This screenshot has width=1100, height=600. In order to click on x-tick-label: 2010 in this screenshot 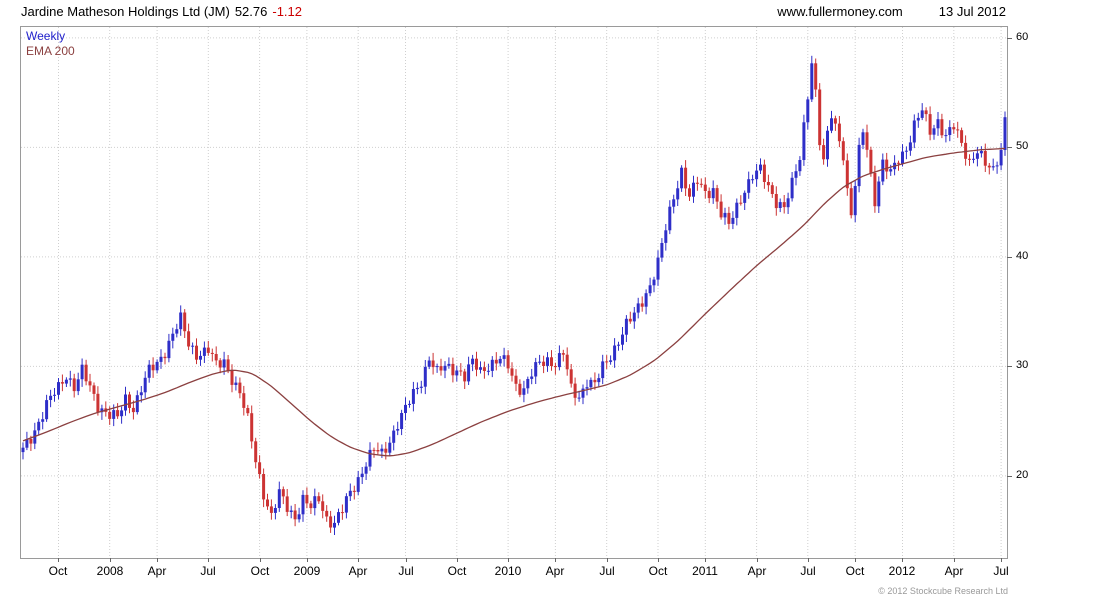, I will do `click(508, 571)`.